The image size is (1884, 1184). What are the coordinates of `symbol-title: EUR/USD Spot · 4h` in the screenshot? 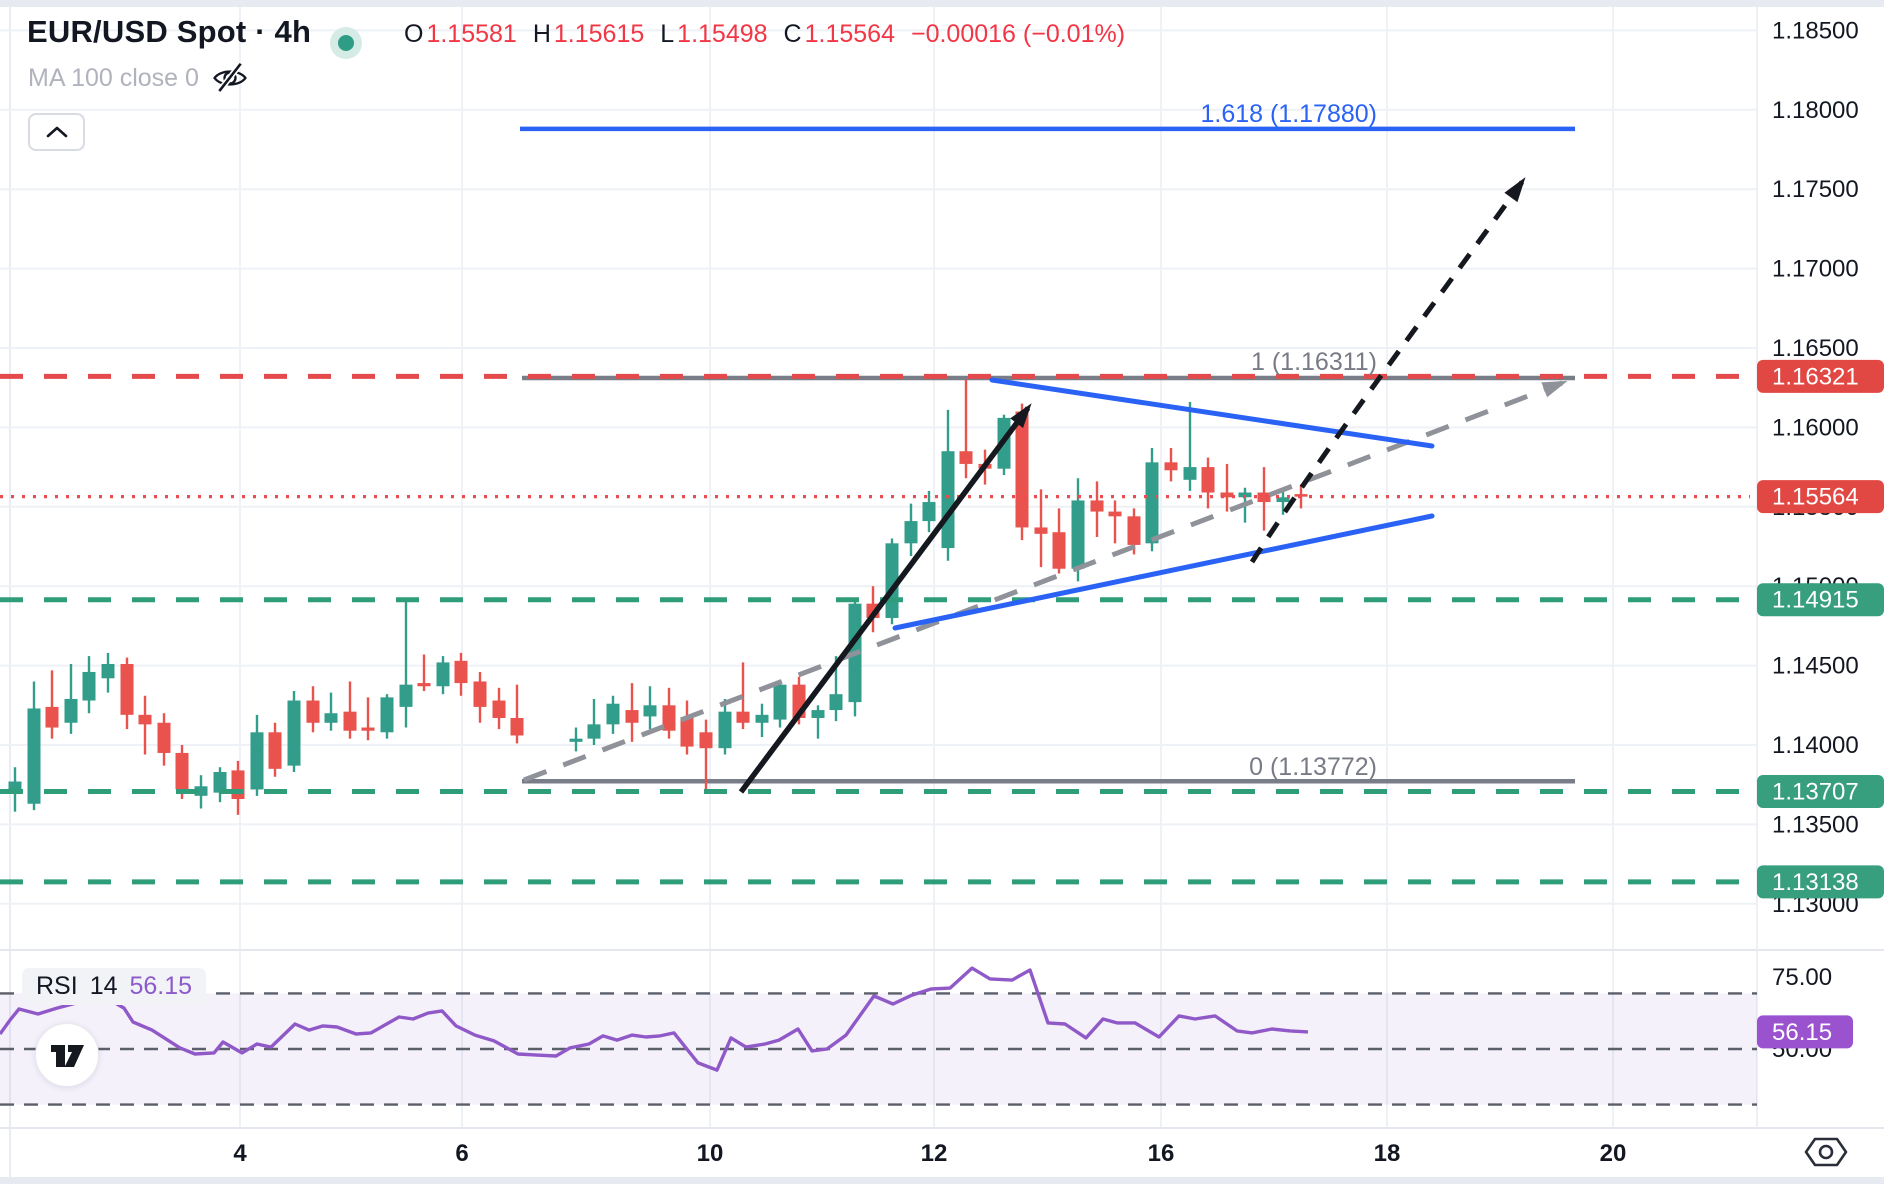 It's located at (169, 31).